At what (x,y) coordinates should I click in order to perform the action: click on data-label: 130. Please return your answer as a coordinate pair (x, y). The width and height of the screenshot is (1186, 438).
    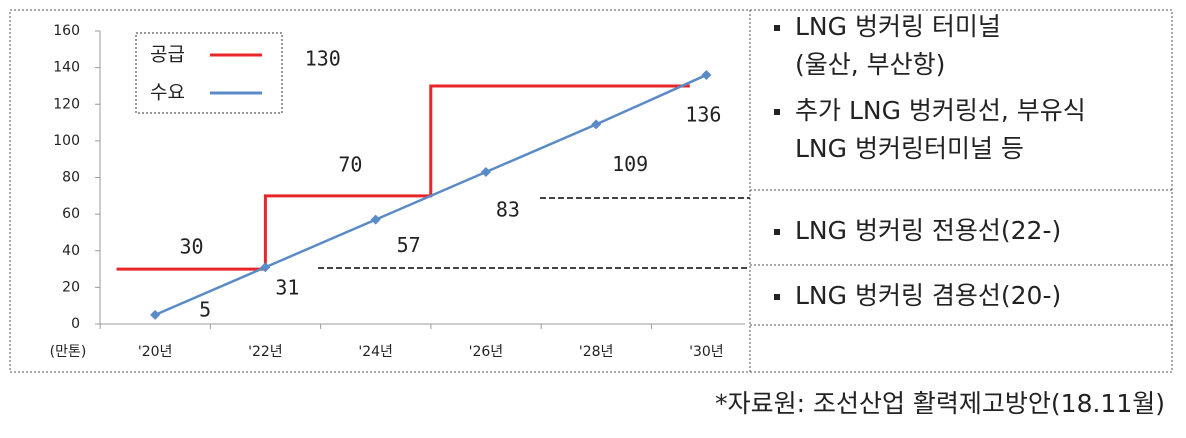
    Looking at the image, I should click on (323, 58).